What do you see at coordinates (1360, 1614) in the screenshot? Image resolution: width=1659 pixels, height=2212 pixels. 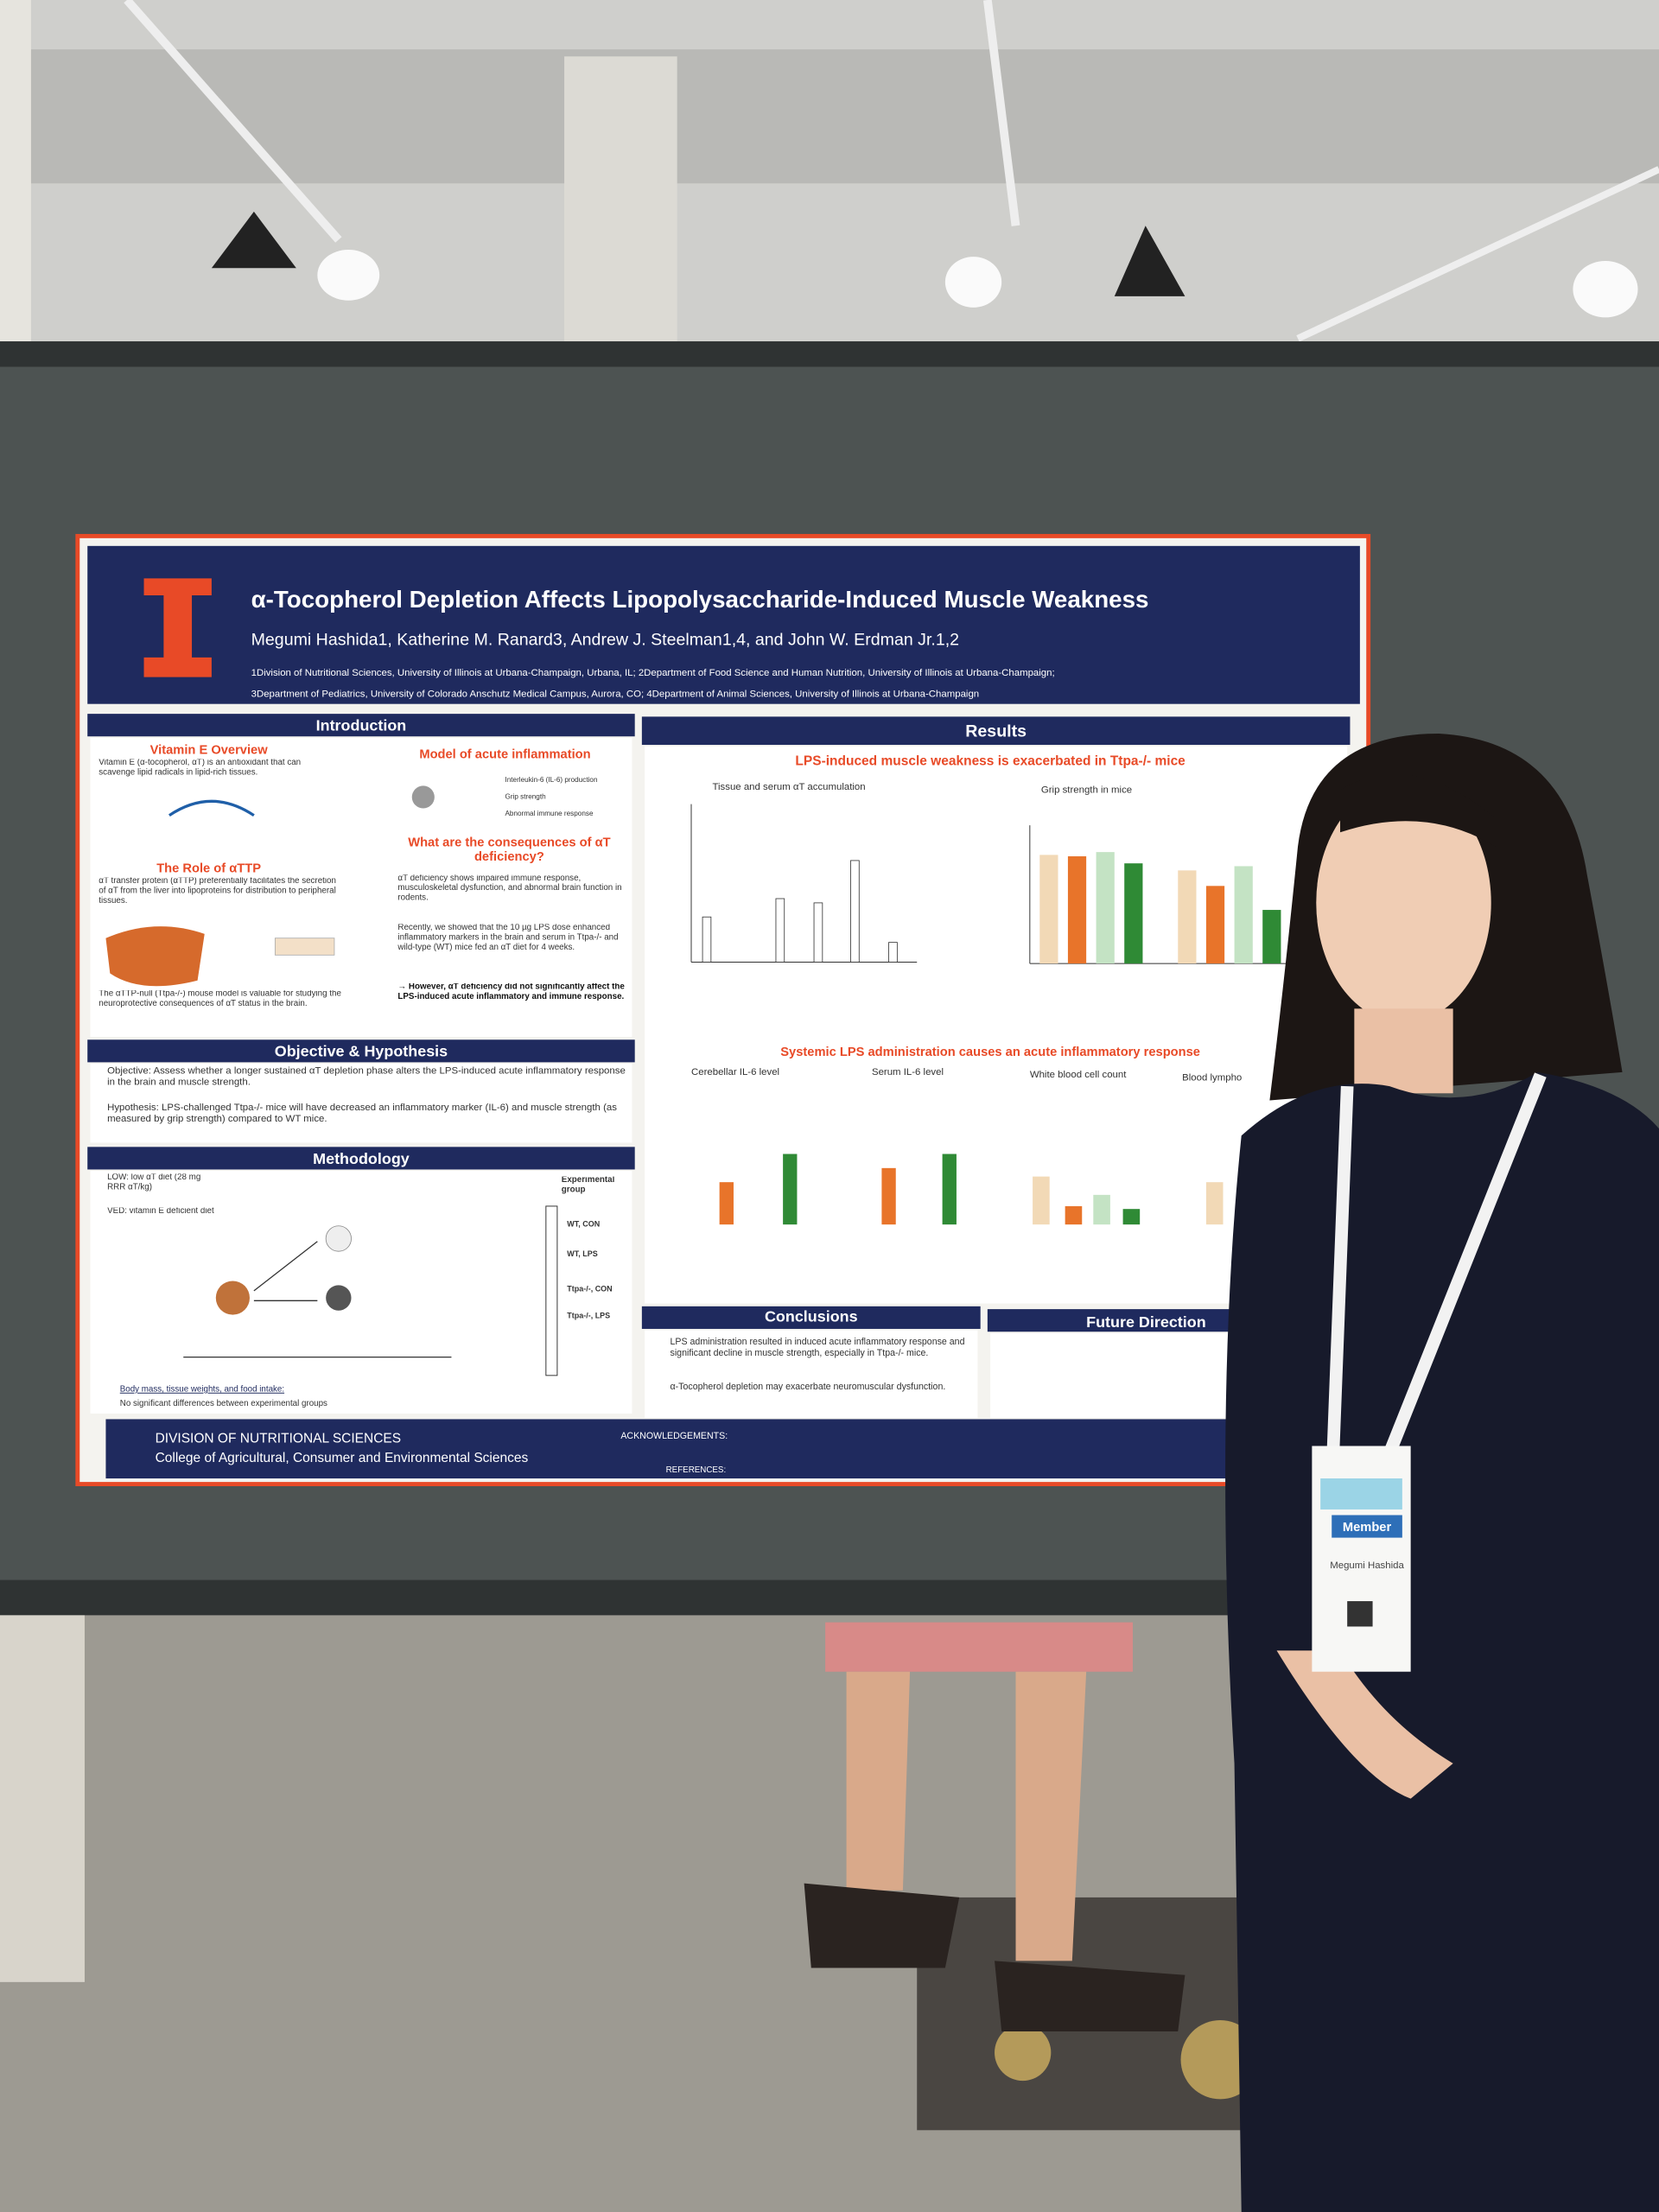 I see `qr-code` at bounding box center [1360, 1614].